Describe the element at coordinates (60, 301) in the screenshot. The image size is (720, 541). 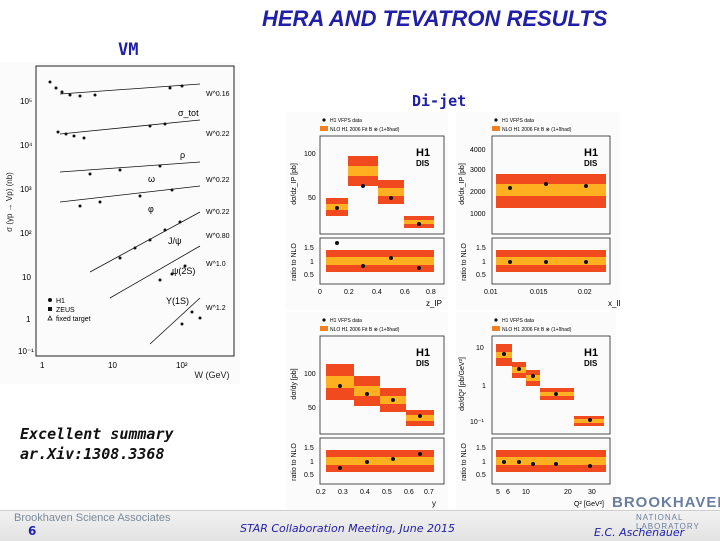
I see `vm-legend-item: H1` at that location.